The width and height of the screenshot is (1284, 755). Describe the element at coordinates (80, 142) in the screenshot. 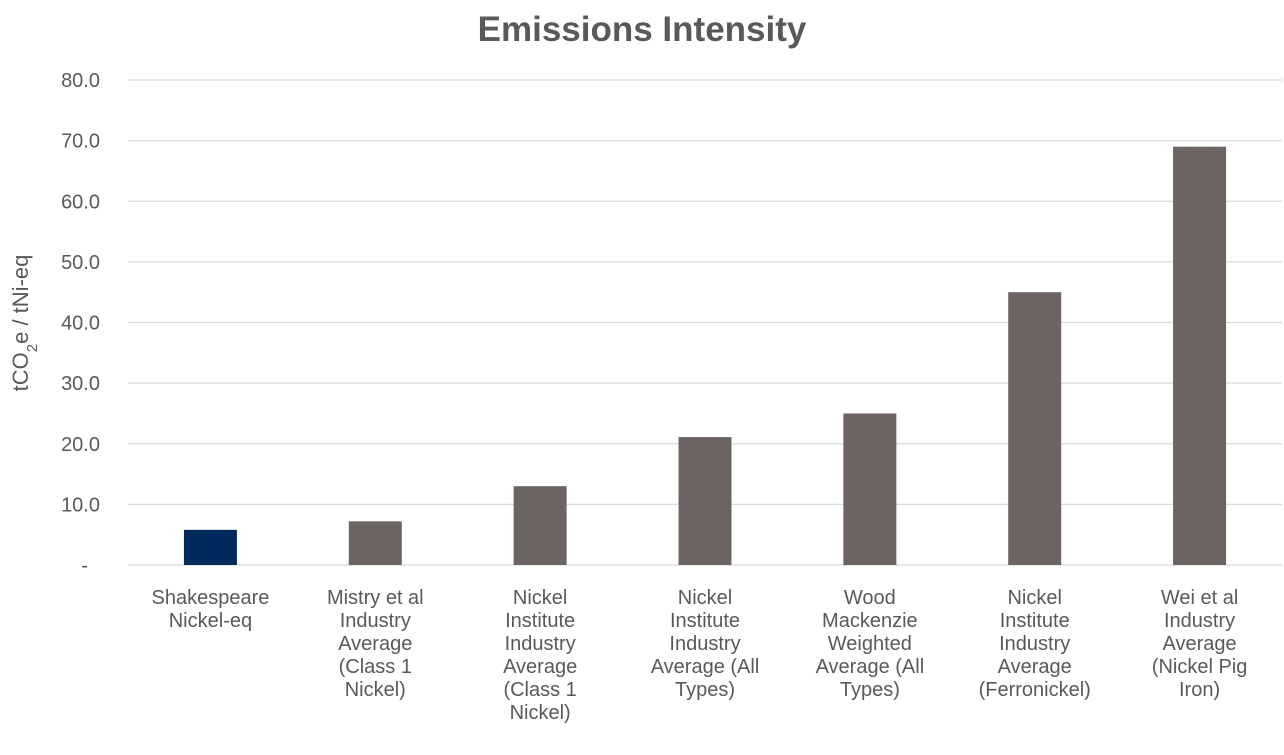

I see `y-tick-label: 70.0` at that location.